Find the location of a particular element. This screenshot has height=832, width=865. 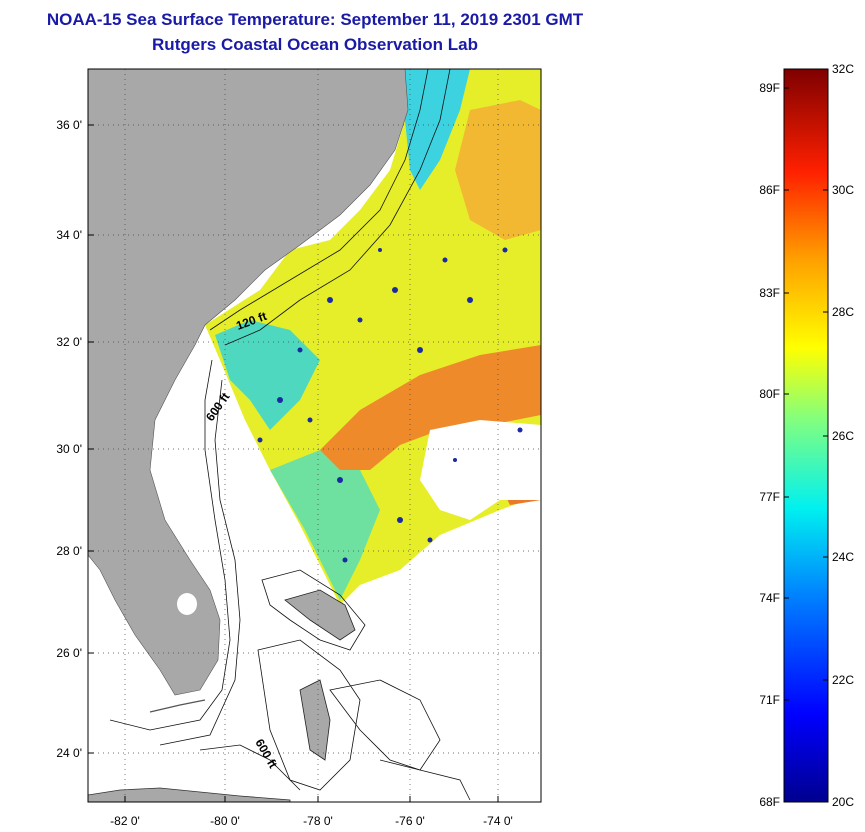

cb-fahrenheit-83: 83F is located at coordinates (769, 293).